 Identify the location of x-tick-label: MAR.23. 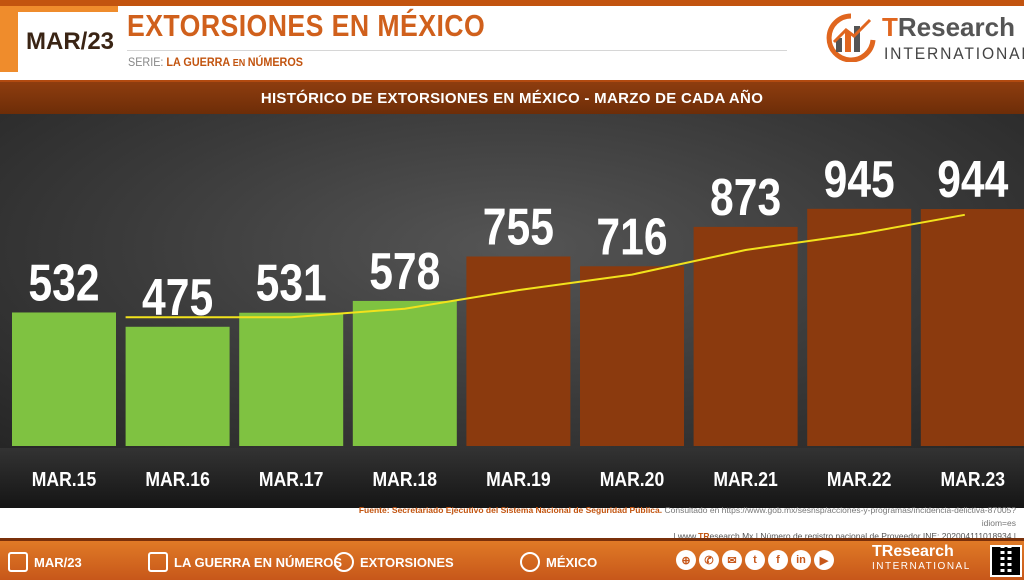
(973, 479).